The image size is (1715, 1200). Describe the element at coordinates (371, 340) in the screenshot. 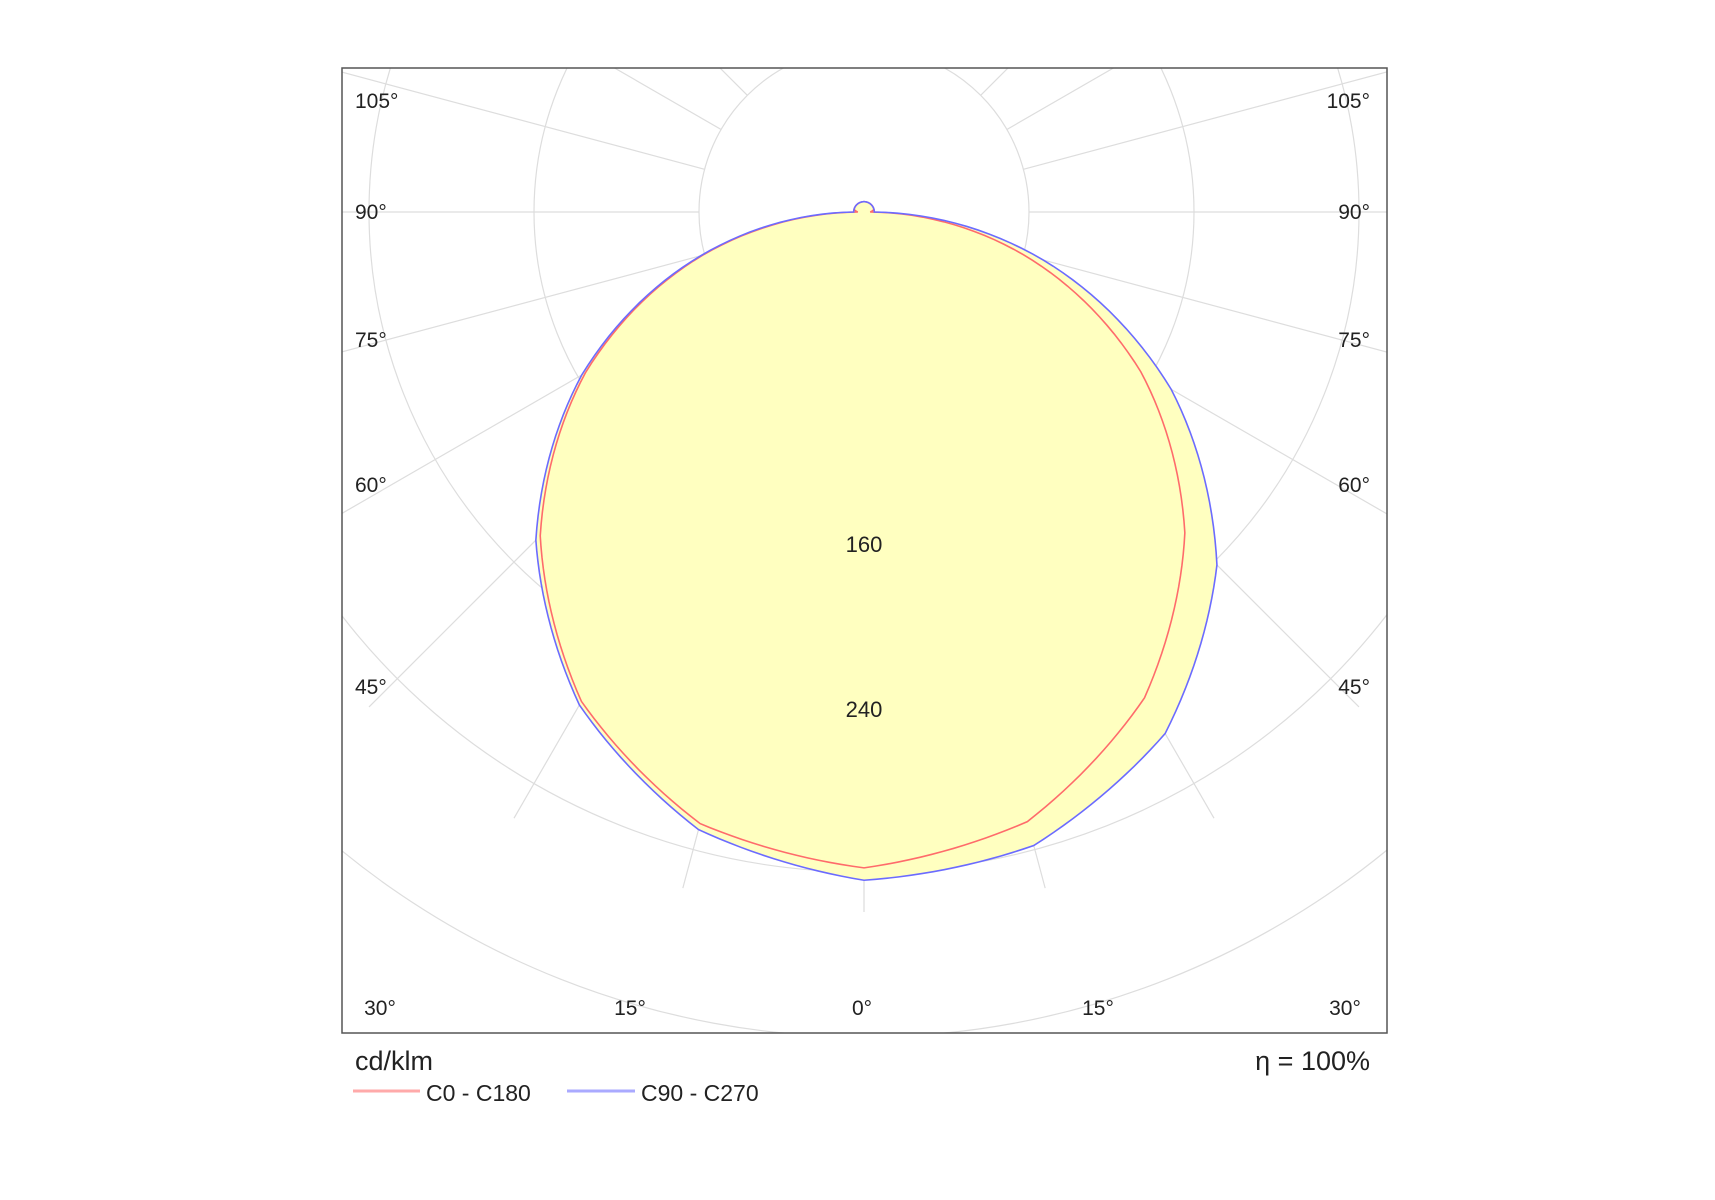

I see `angle-label-left: 75°` at that location.